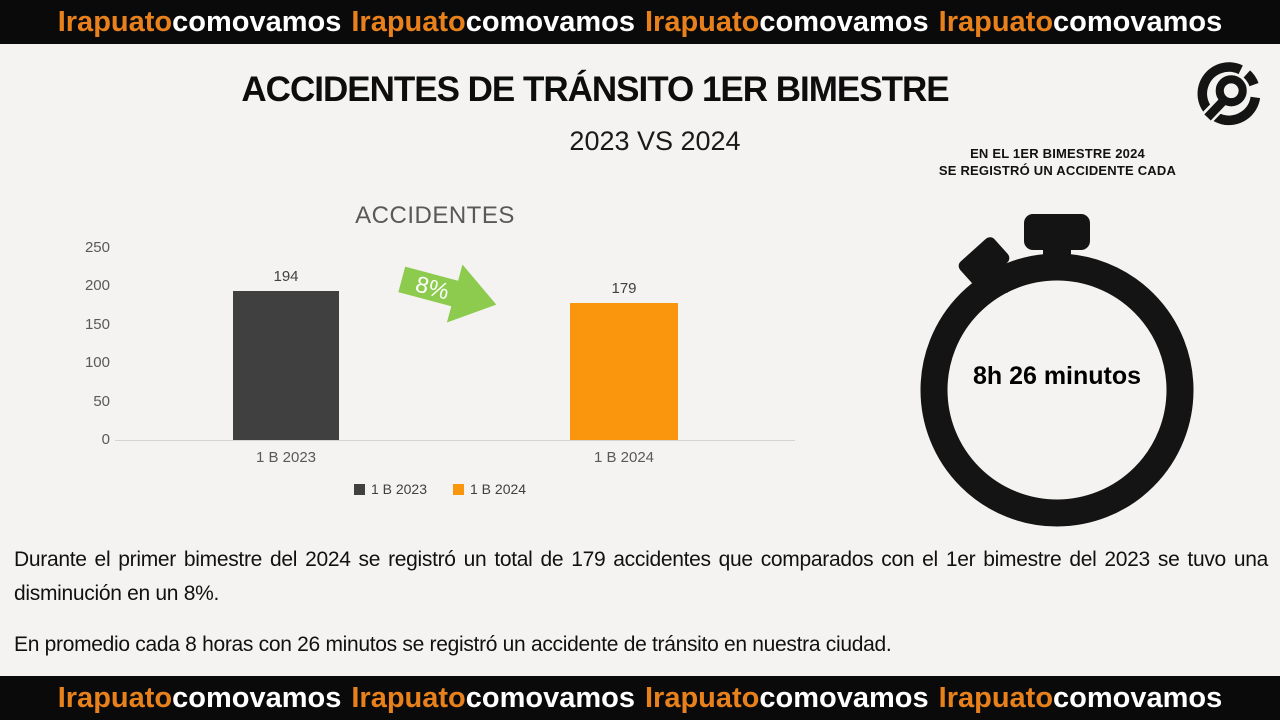  Describe the element at coordinates (286, 457) in the screenshot. I see `x-axis-category-label: 1 B 2023` at that location.